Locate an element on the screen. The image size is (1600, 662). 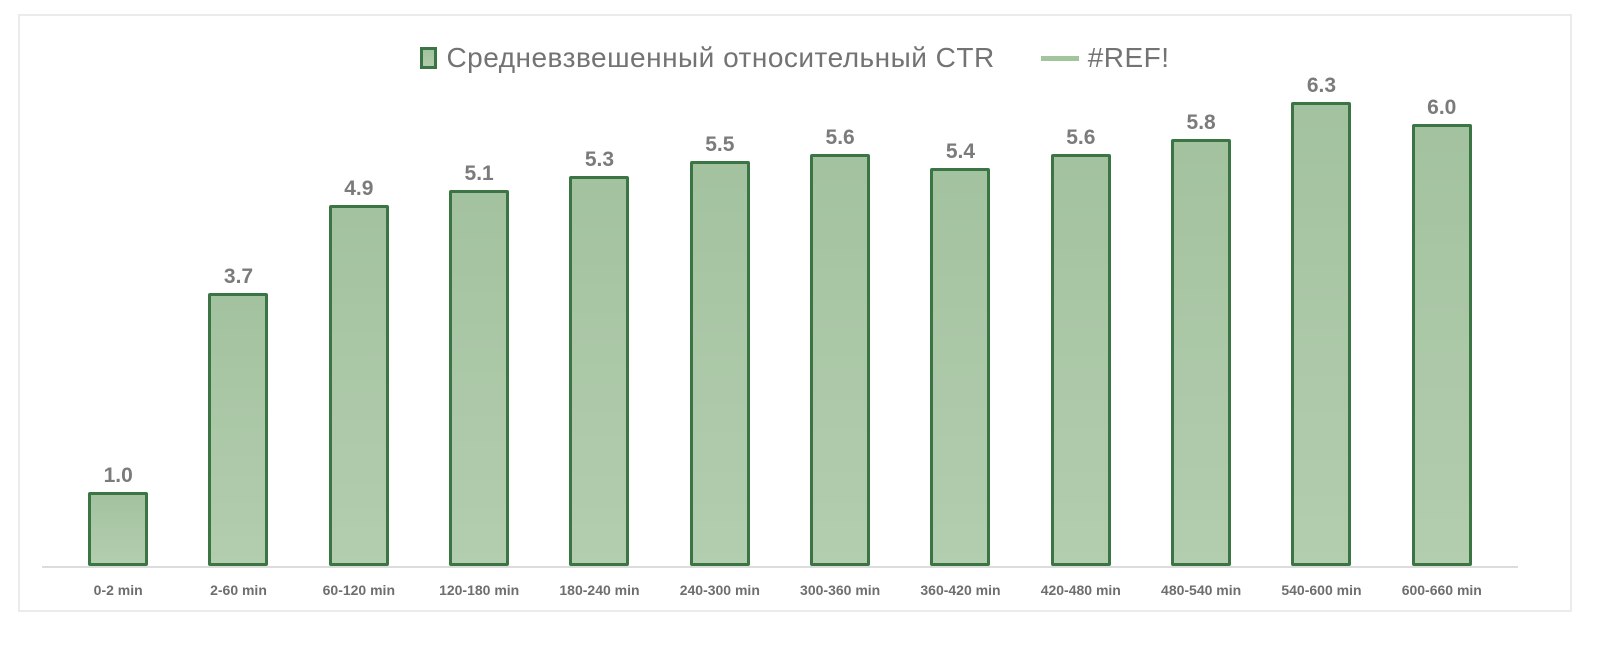
bar-group: 4.9 is located at coordinates (359, 372).